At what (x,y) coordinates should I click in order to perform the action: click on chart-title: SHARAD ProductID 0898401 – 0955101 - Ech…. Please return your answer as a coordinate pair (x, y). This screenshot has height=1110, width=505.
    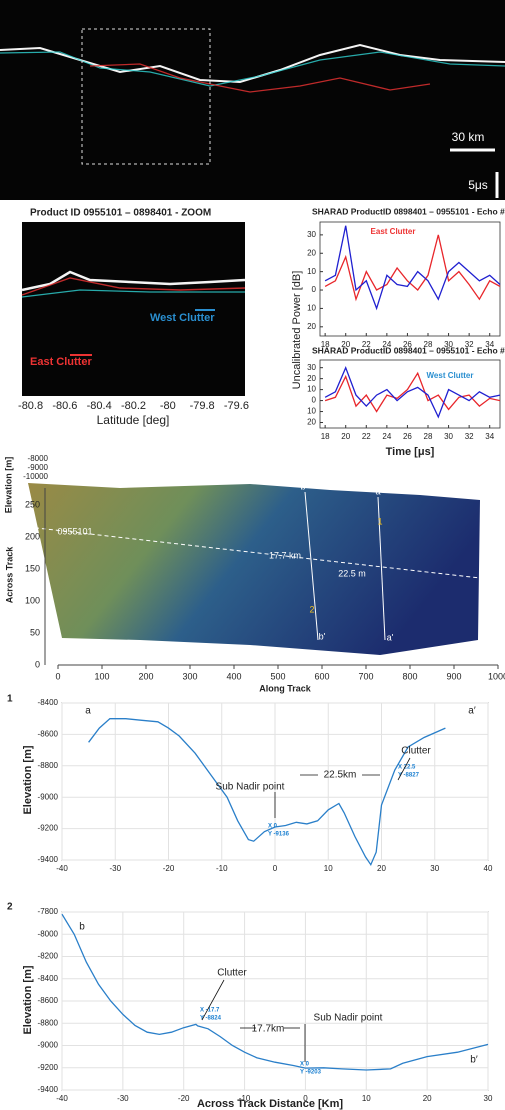
    Looking at the image, I should click on (408, 350).